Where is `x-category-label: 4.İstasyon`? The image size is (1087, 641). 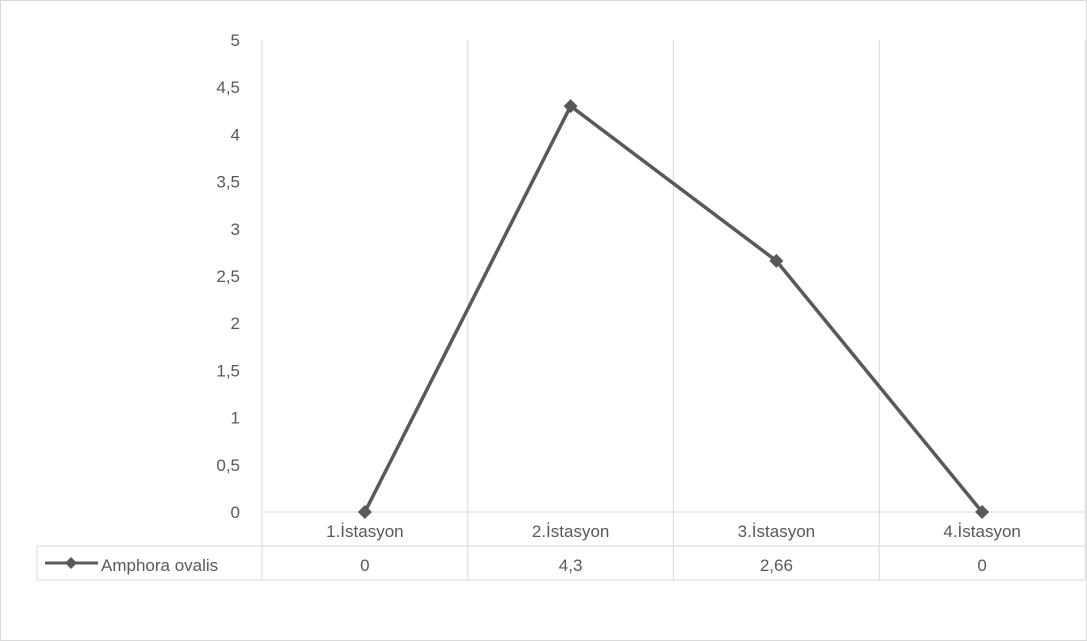 x-category-label: 4.İstasyon is located at coordinates (982, 531).